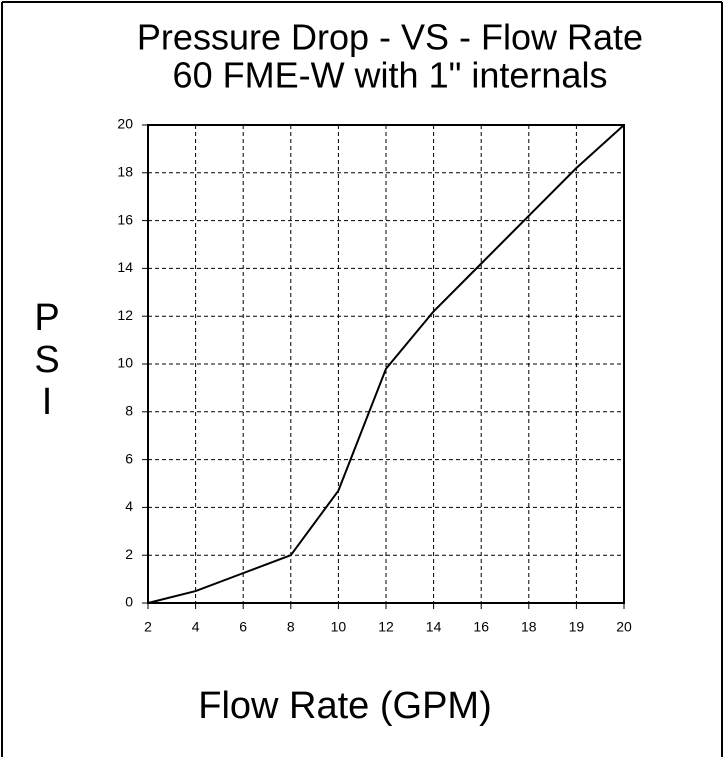 This screenshot has width=724, height=757. What do you see at coordinates (624, 627) in the screenshot?
I see `x-tick-label: 20` at bounding box center [624, 627].